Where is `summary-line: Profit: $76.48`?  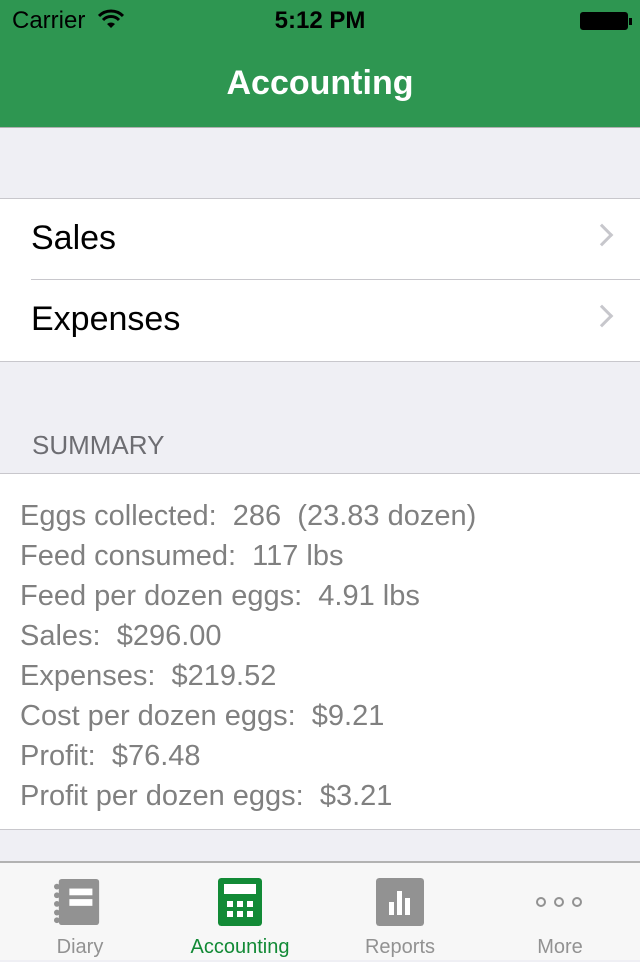 summary-line: Profit: $76.48 is located at coordinates (110, 756).